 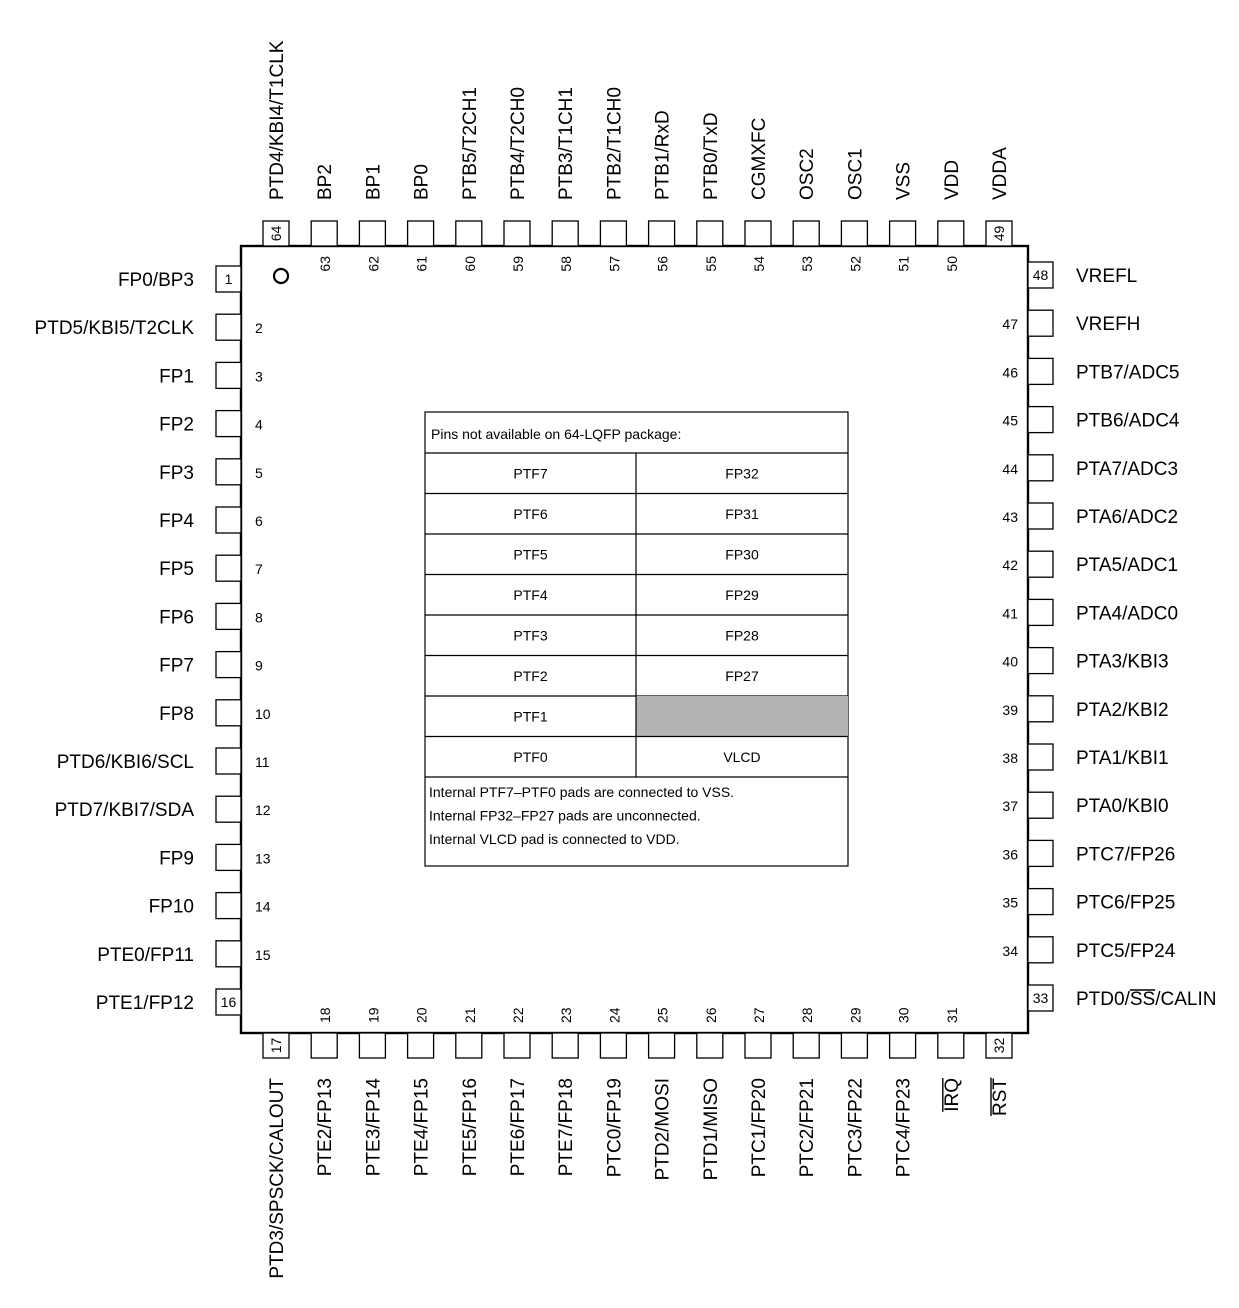 What do you see at coordinates (259, 521) in the screenshot?
I see `pin-number: 6` at bounding box center [259, 521].